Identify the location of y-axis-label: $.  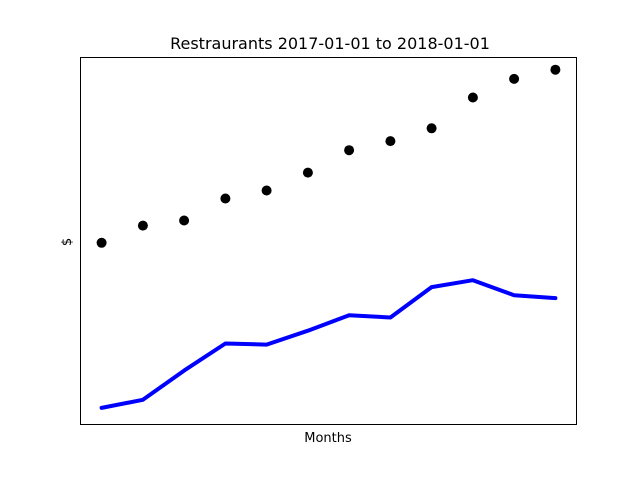
(67, 242).